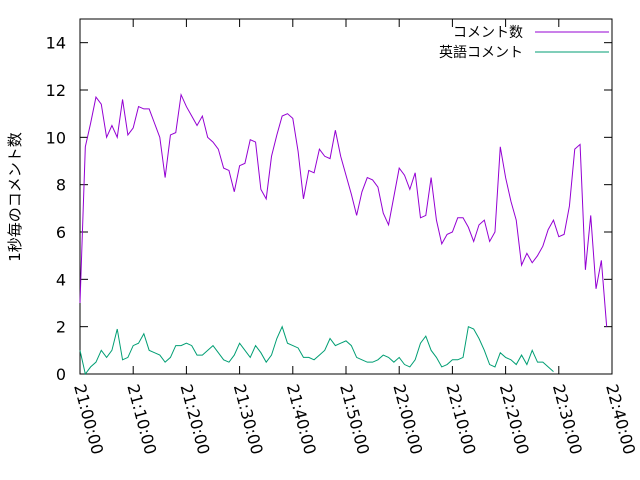 This screenshot has width=640, height=480. I want to click on legend-label-1: コメント数, so click(488, 33).